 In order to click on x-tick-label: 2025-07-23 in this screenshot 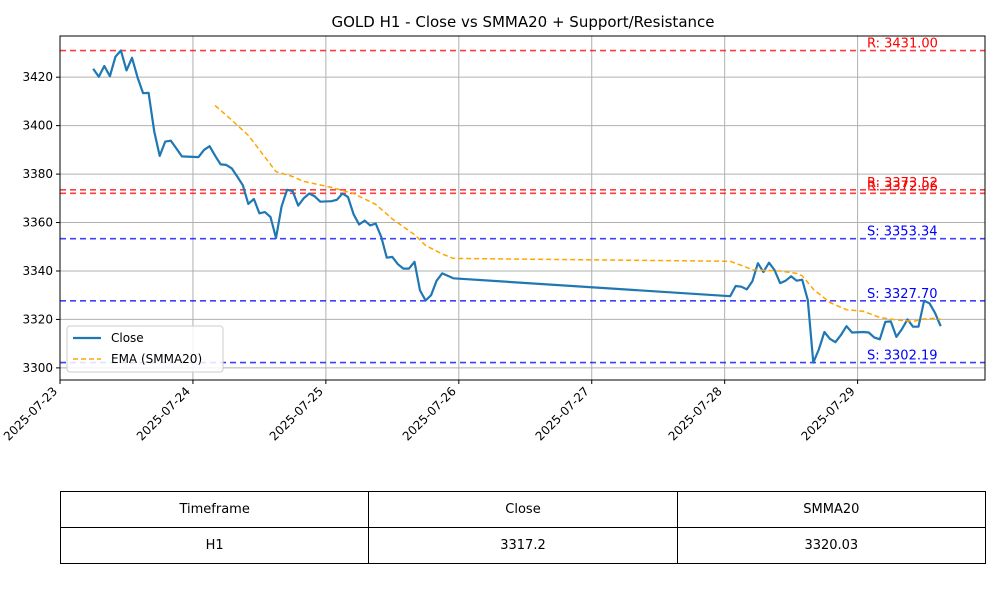, I will do `click(30, 413)`.